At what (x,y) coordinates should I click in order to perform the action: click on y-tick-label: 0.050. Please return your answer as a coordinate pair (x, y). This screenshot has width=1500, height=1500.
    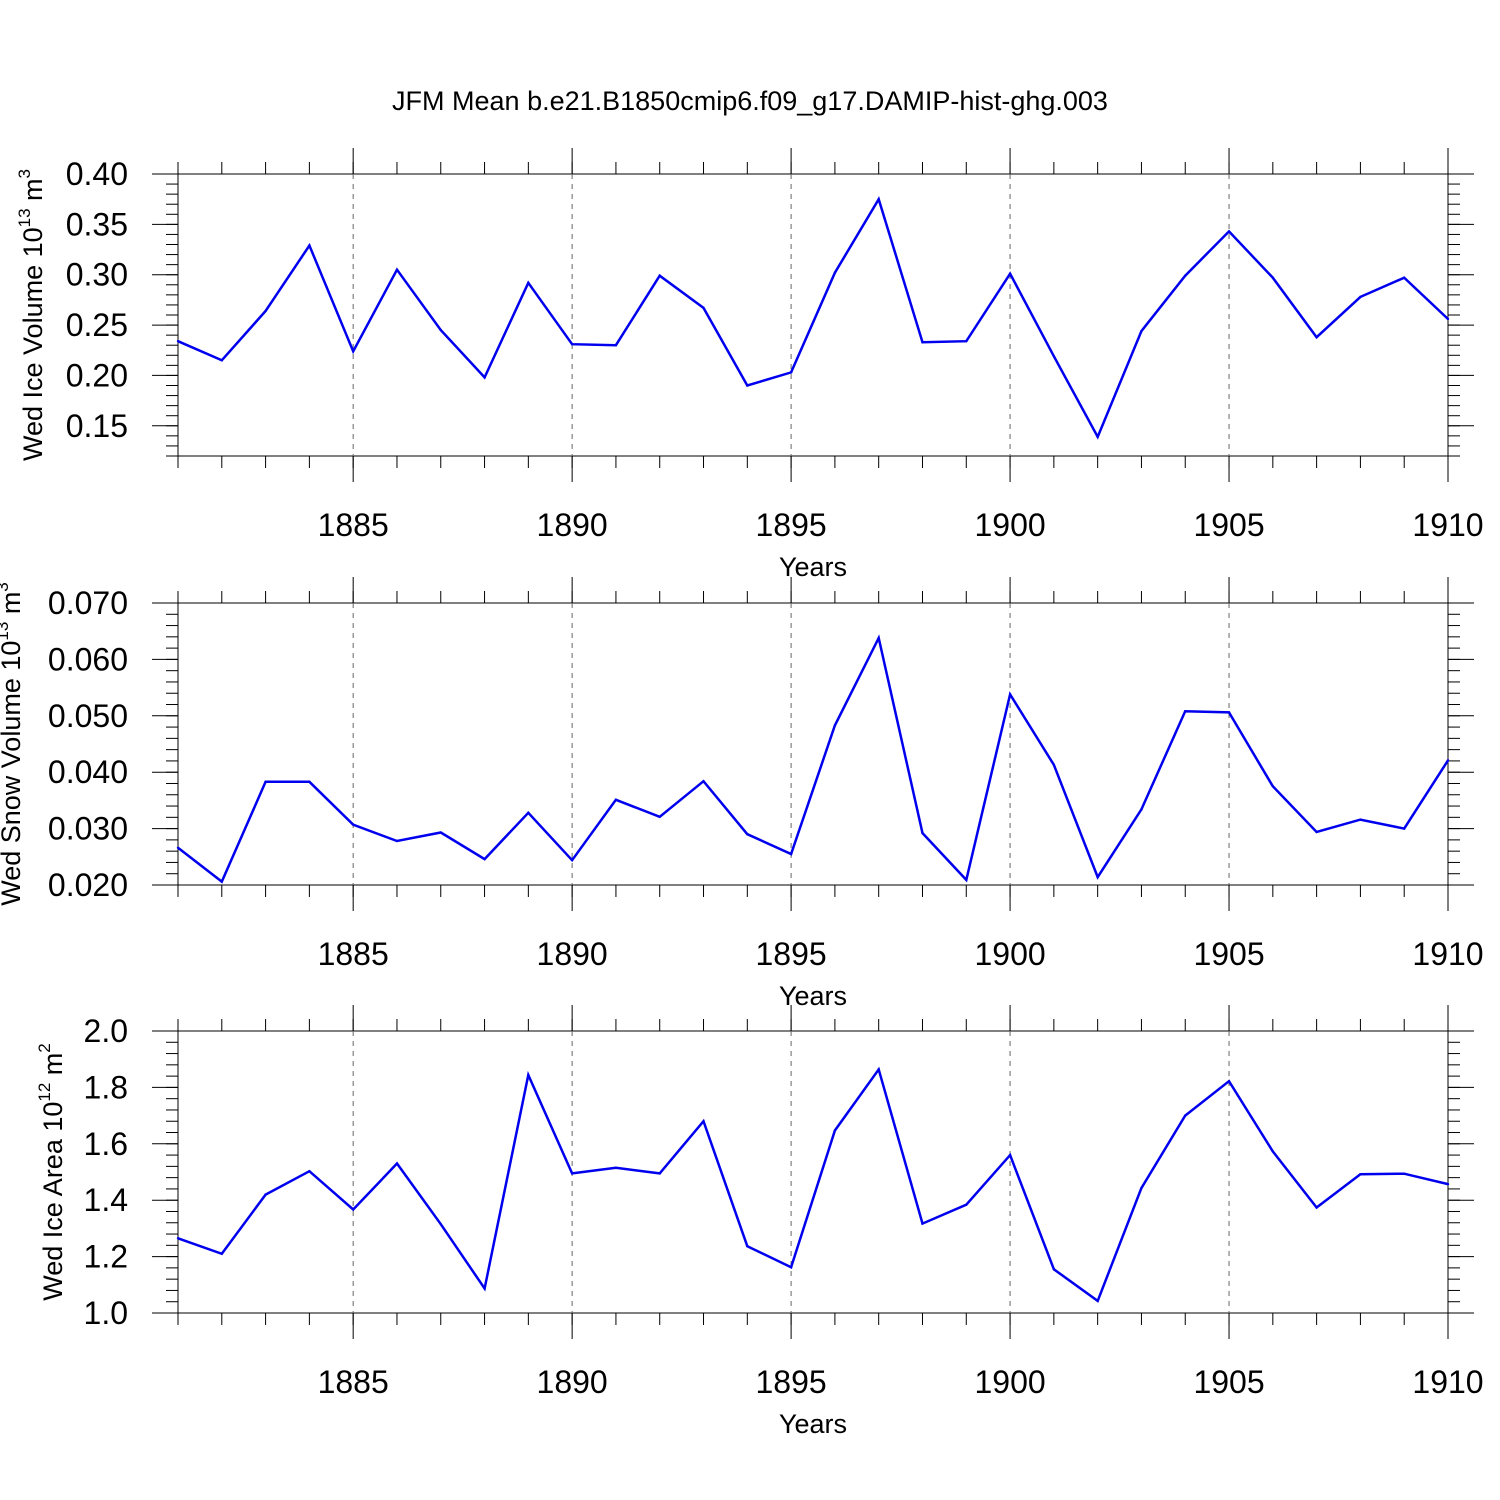
    Looking at the image, I should click on (88, 716).